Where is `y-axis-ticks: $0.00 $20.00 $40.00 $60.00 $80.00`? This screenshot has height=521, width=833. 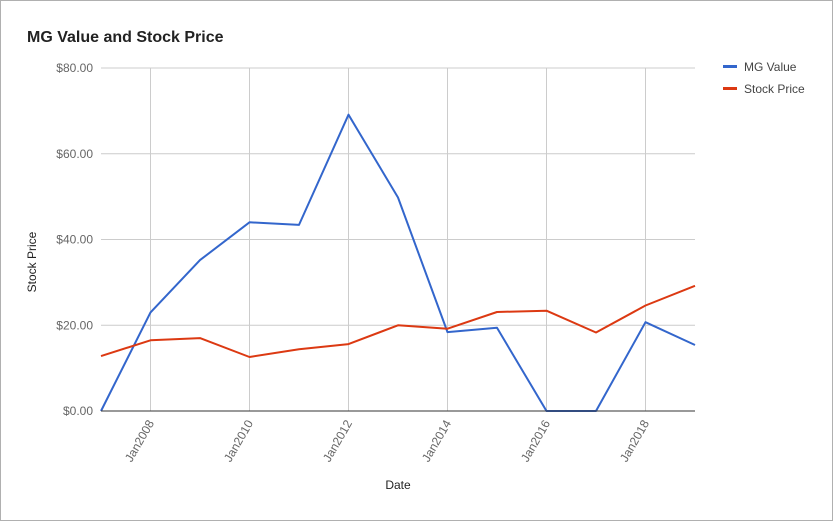 y-axis-ticks: $0.00 $20.00 $40.00 $60.00 $80.00 is located at coordinates (74, 239).